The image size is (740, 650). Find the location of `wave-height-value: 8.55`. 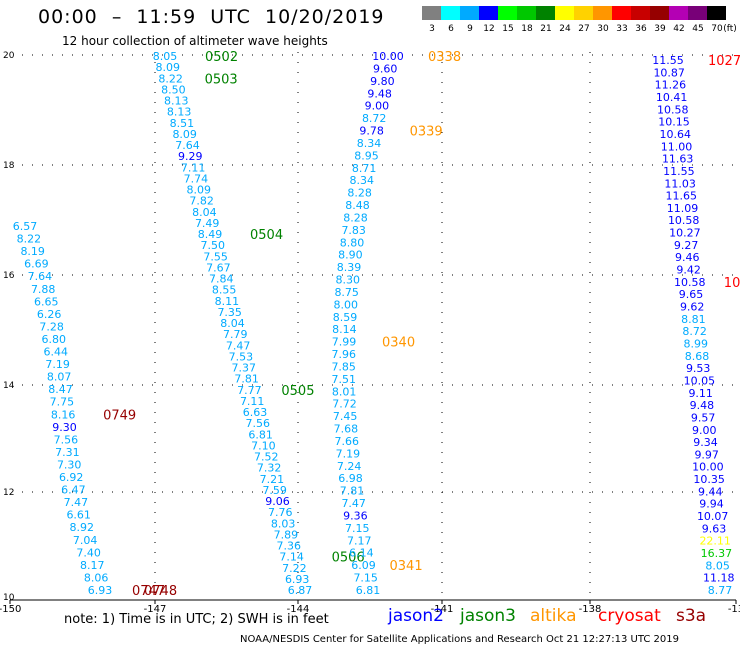

wave-height-value: 8.55 is located at coordinates (224, 290).